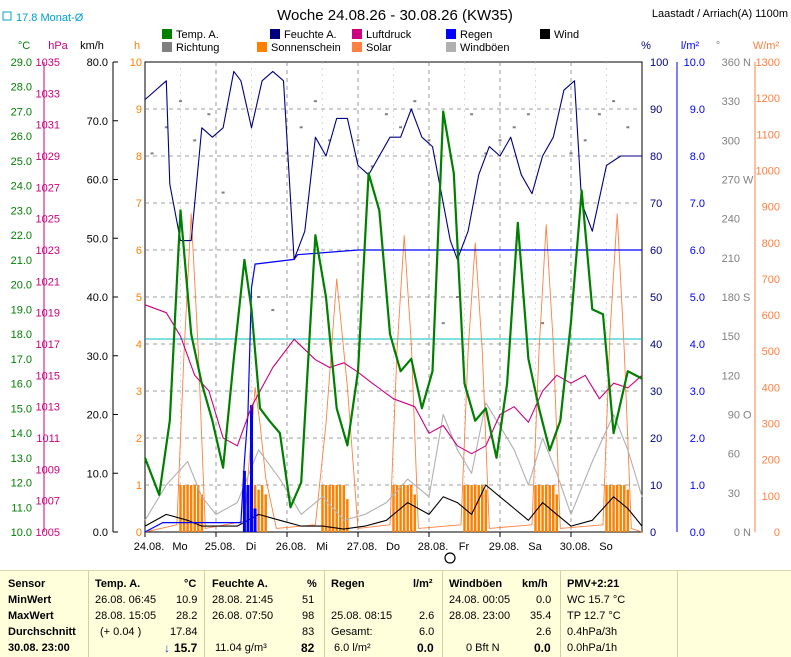  Describe the element at coordinates (100, 533) in the screenshot. I see `left-axis-tick: 0.0` at that location.